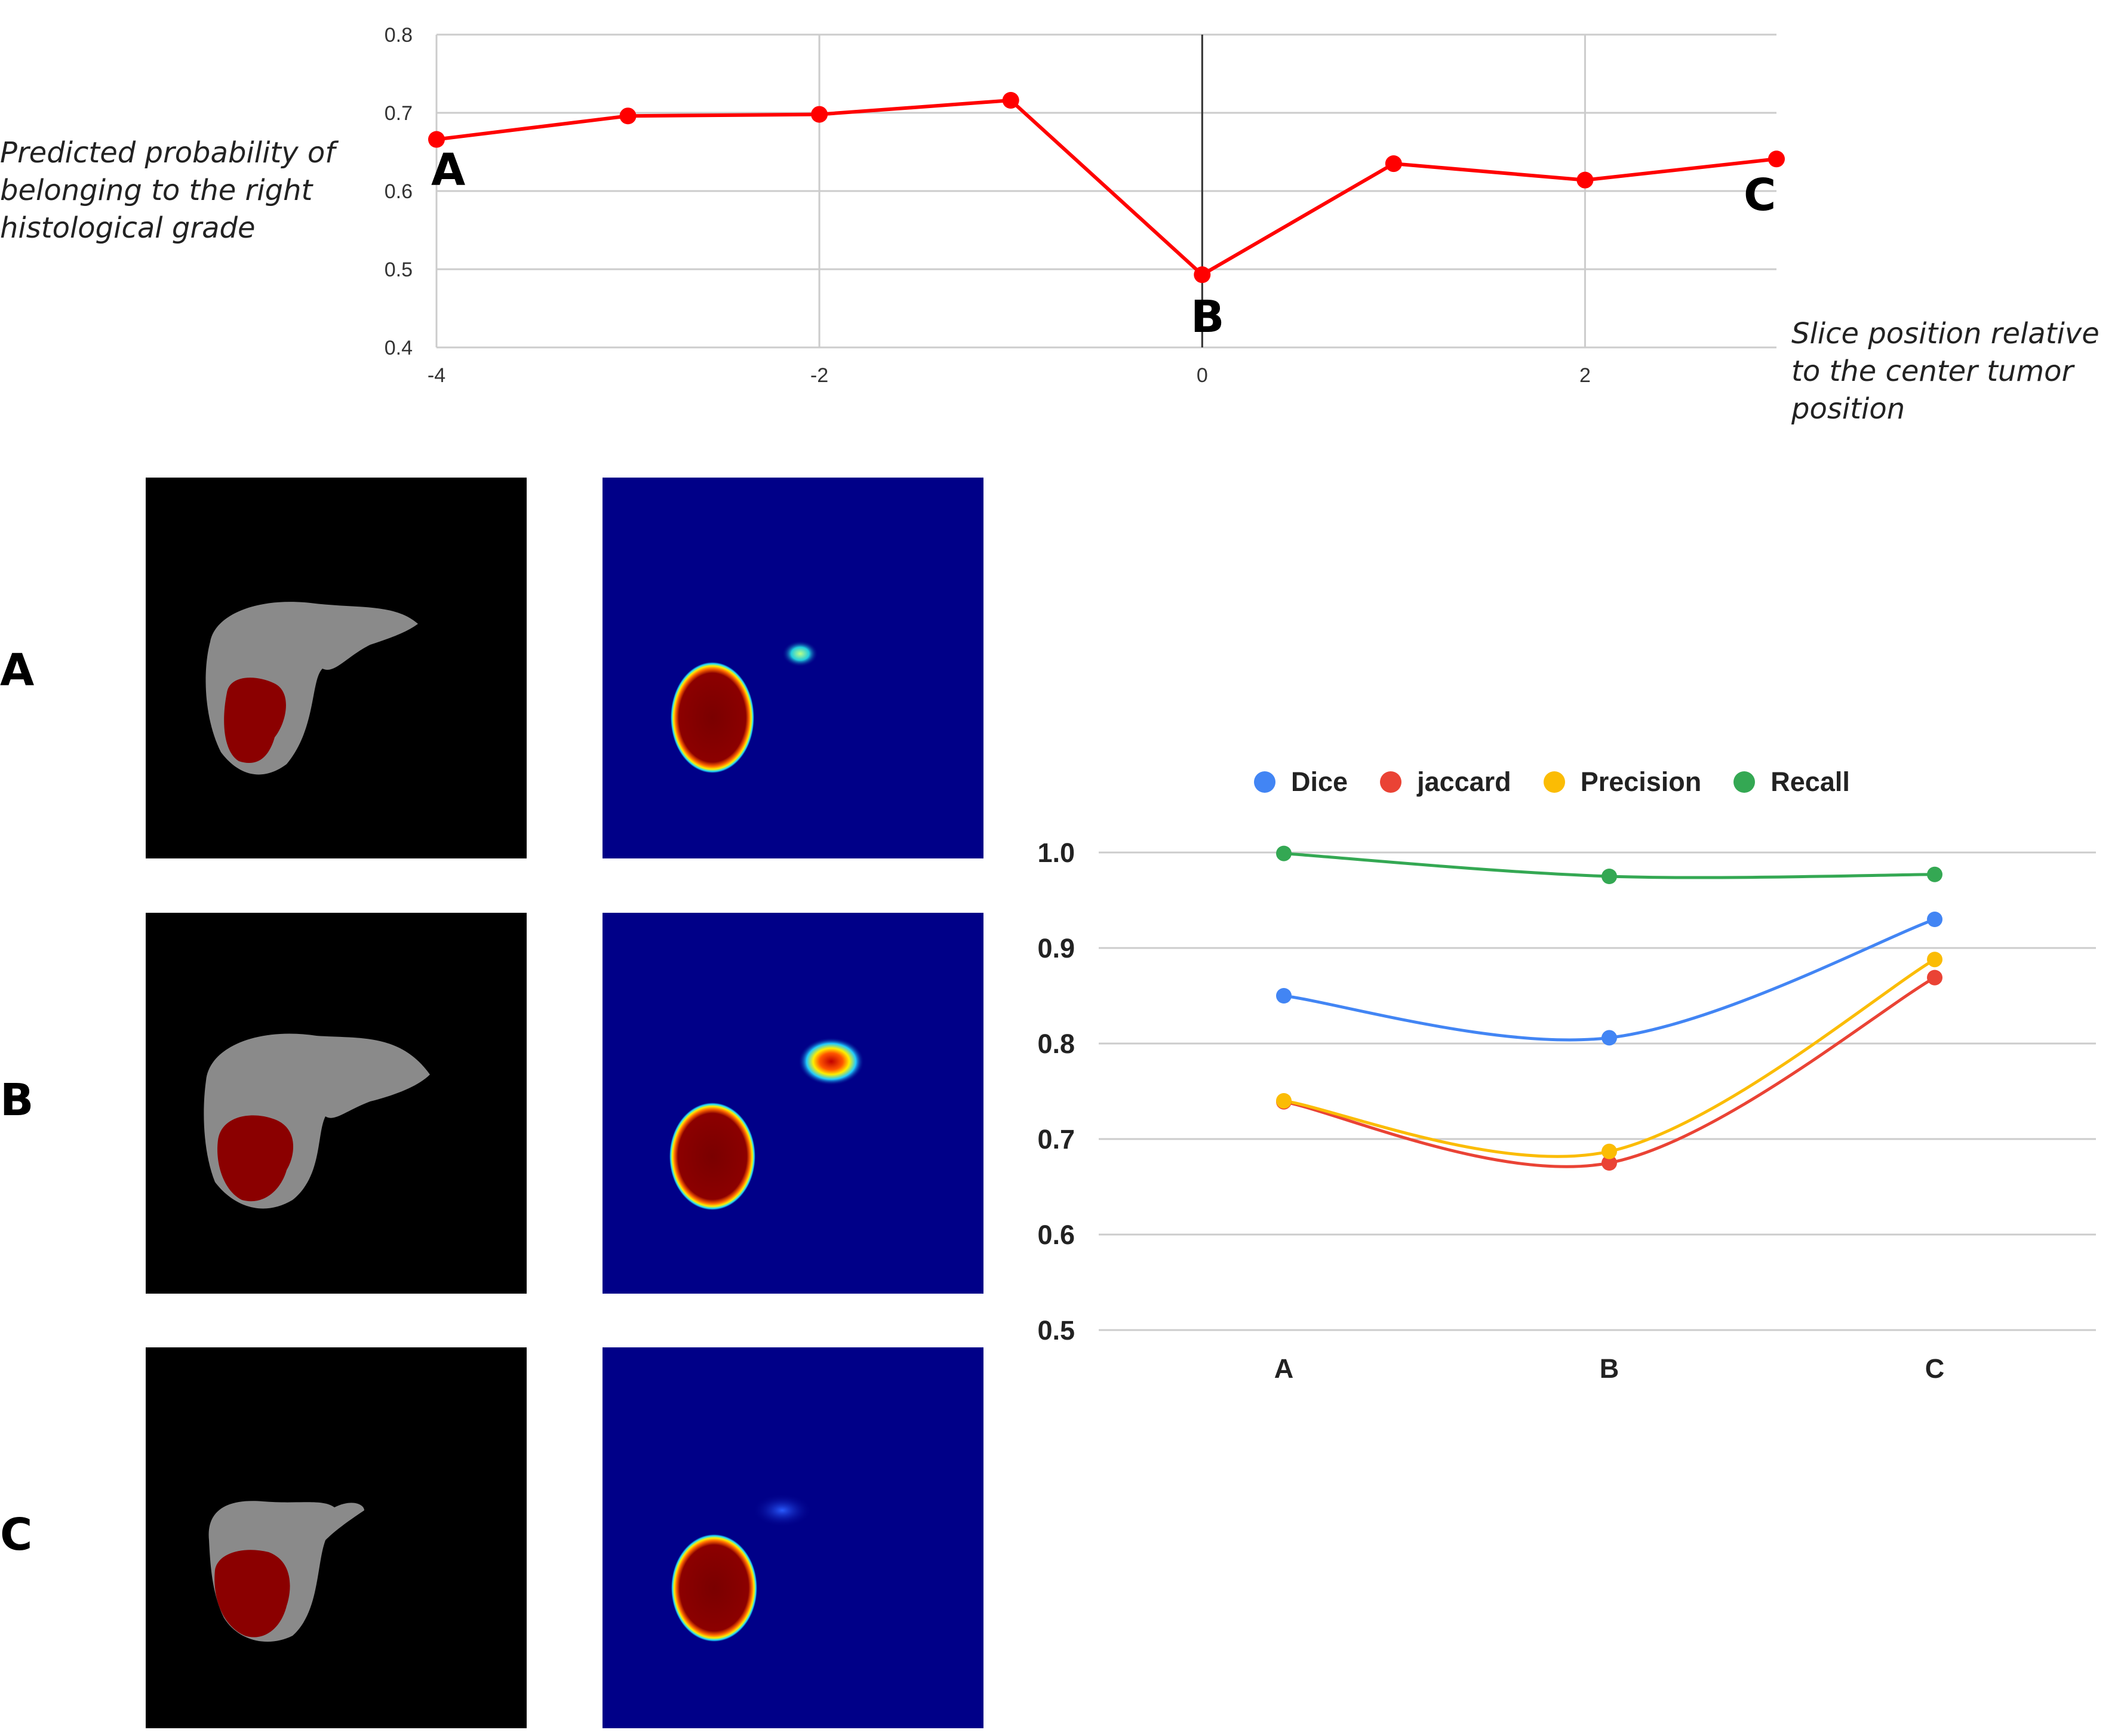 The height and width of the screenshot is (1736, 2124). I want to click on tumor-overlay-a, so click(255, 721).